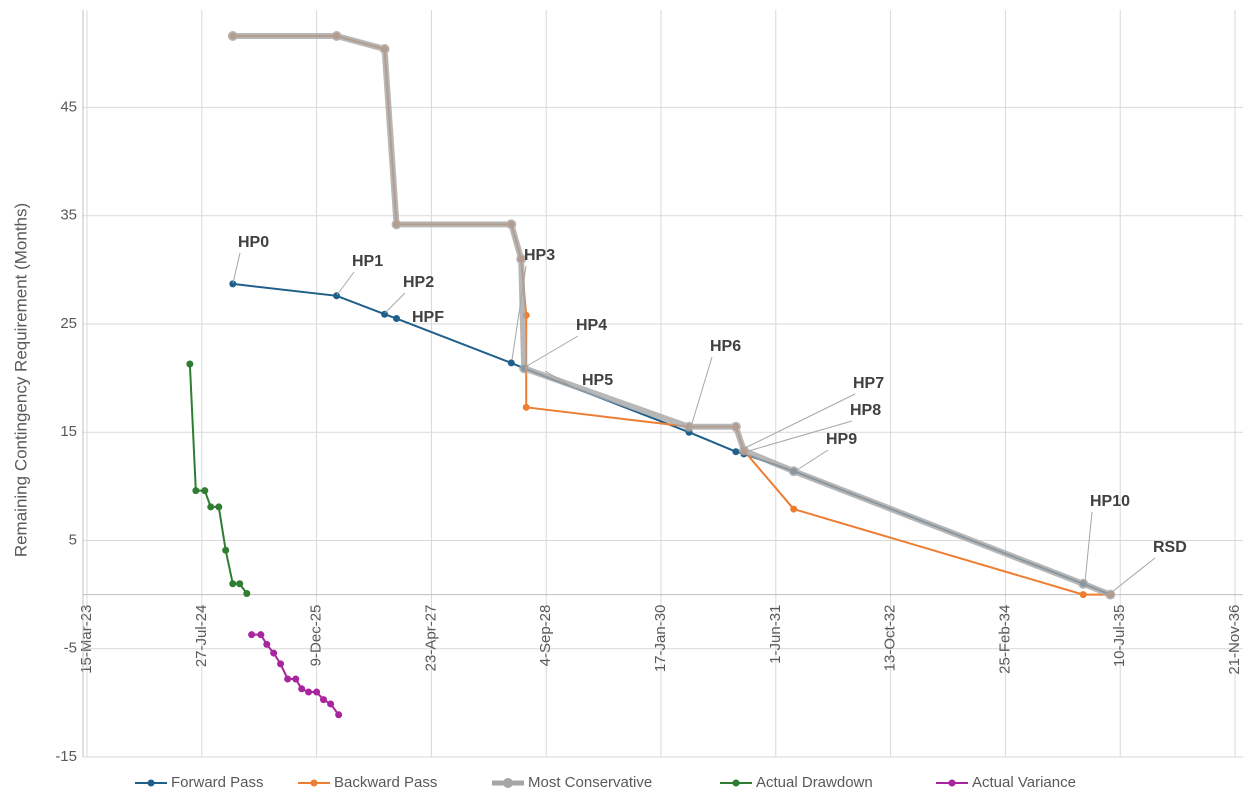 The width and height of the screenshot is (1243, 800). What do you see at coordinates (841, 439) in the screenshot?
I see `annotation: HP9` at bounding box center [841, 439].